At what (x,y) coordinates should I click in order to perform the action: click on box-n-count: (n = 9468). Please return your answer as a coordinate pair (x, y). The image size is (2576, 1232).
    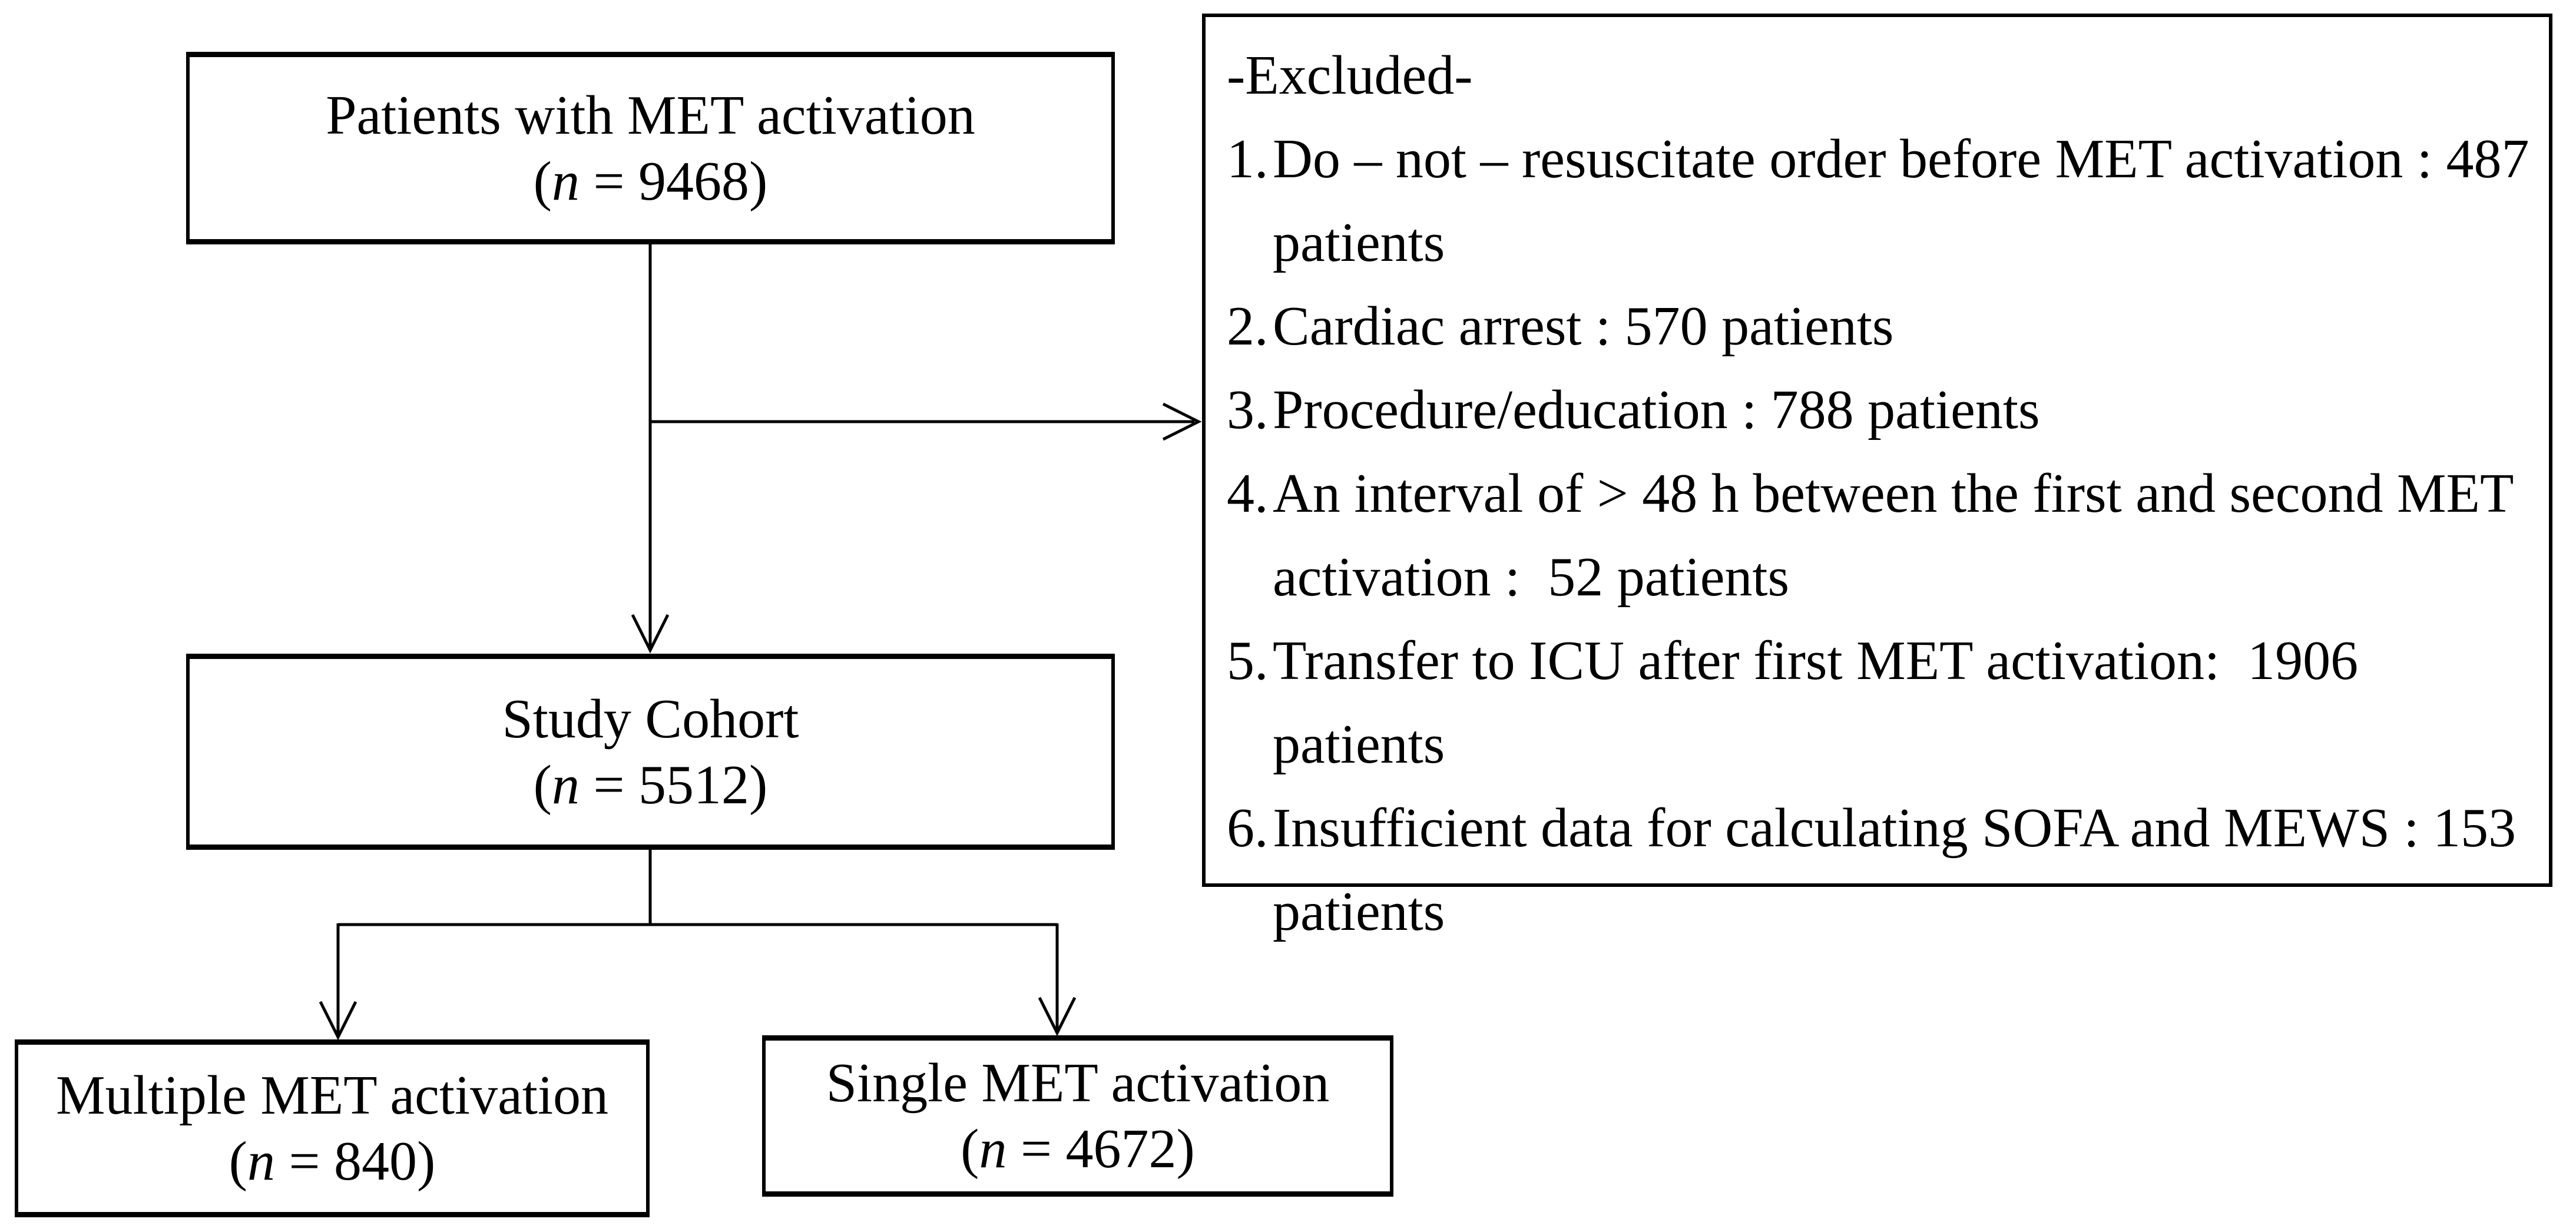
    Looking at the image, I should click on (651, 181).